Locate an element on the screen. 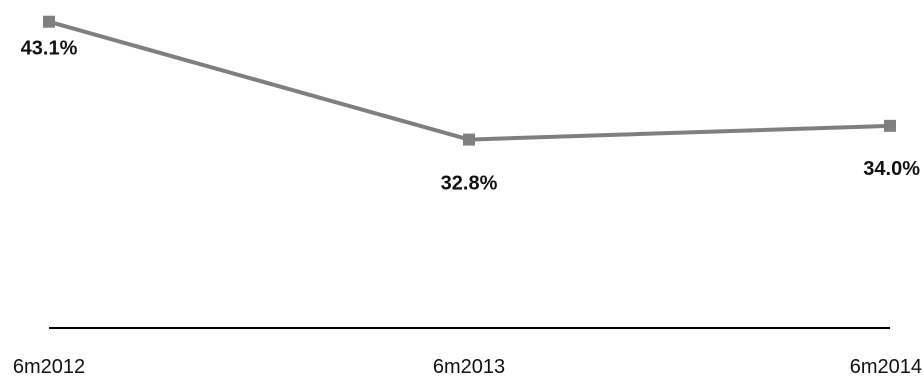 This screenshot has height=380, width=924. data-label-6m2014: 34.0% is located at coordinates (891, 169).